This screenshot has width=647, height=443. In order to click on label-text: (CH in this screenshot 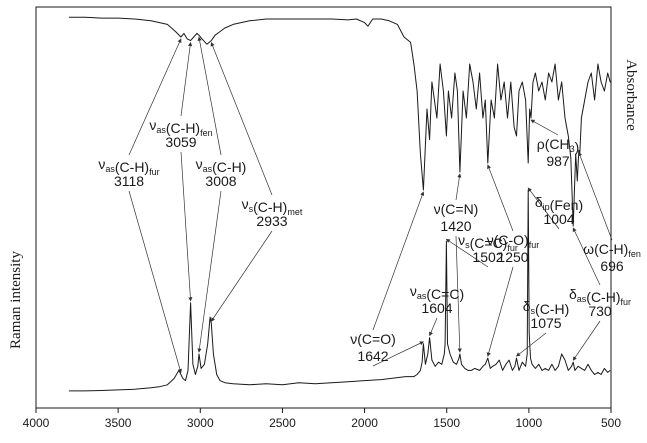, I will do `click(557, 144)`.